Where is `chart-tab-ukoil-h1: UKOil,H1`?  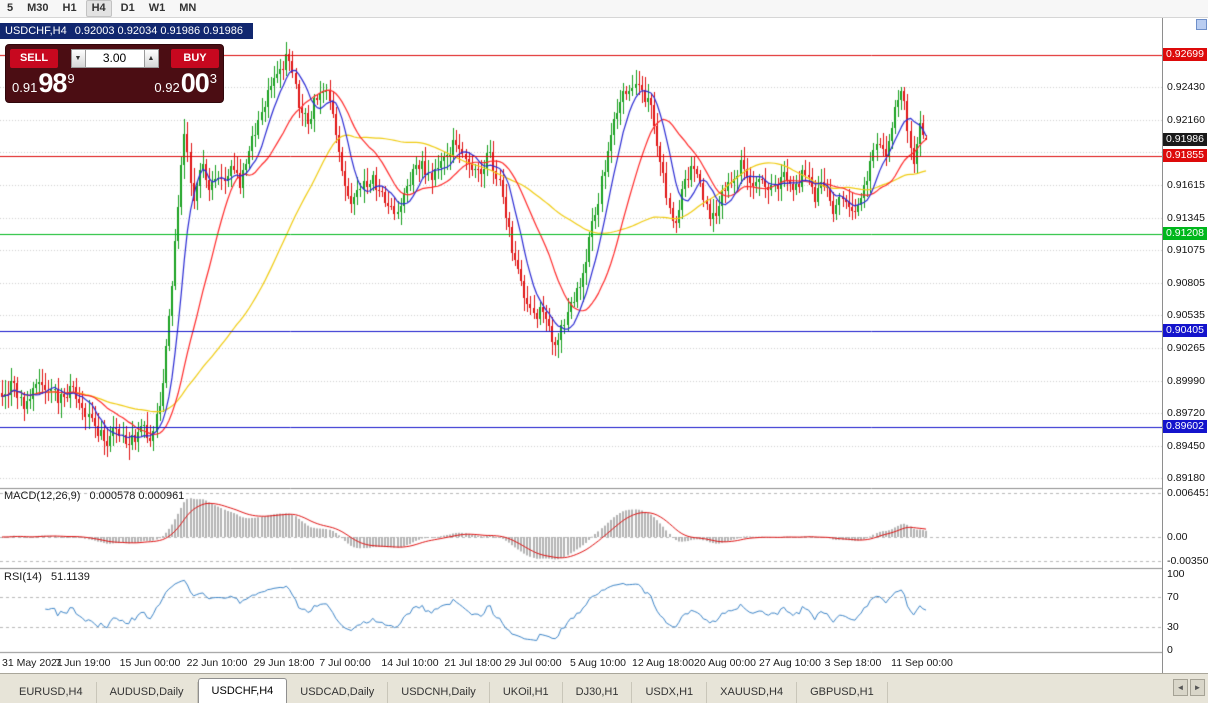 chart-tab-ukoil-h1: UKOil,H1 is located at coordinates (526, 692).